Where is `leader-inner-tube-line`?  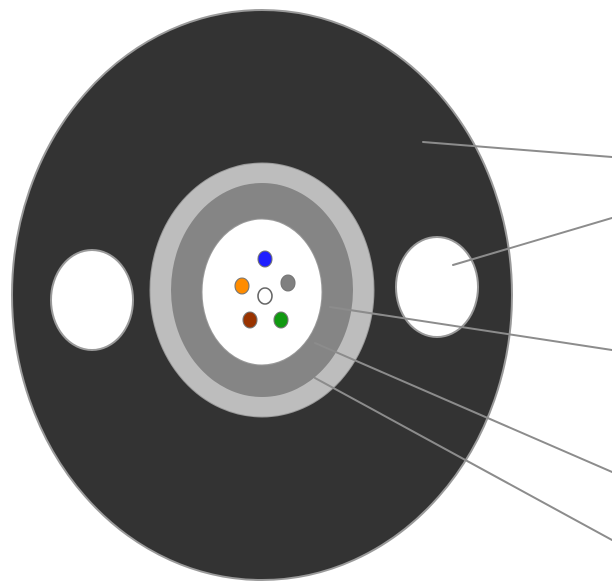
leader-inner-tube-line is located at coordinates (463, 407).